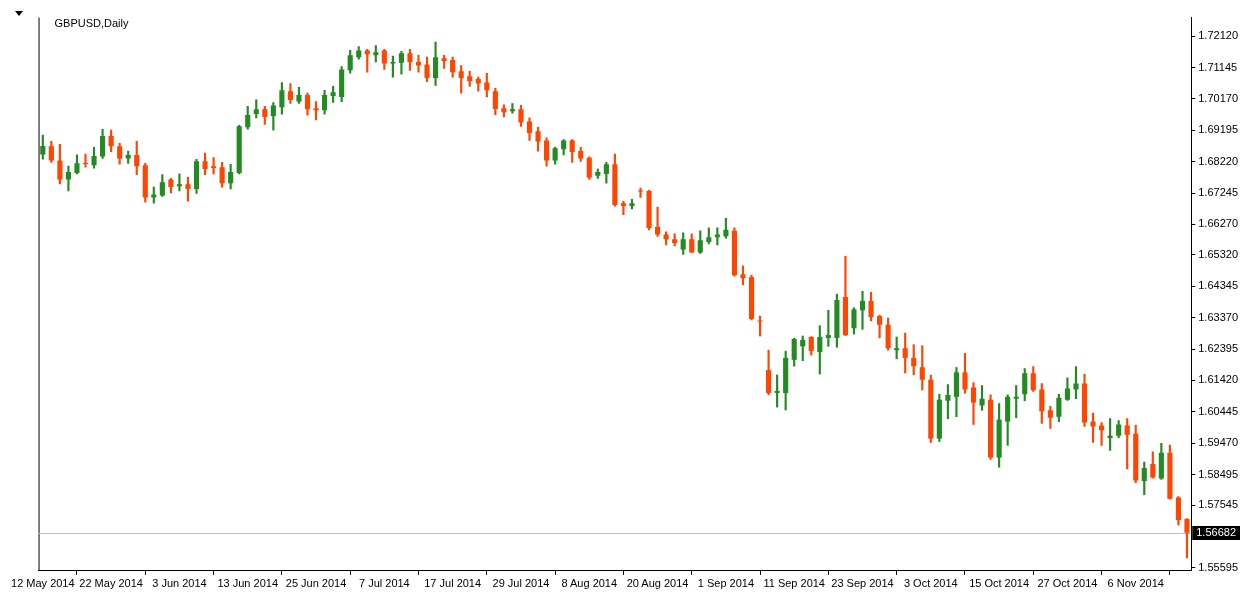 This screenshot has width=1251, height=602. What do you see at coordinates (1218, 129) in the screenshot?
I see `y-tick-label: 1.69195` at bounding box center [1218, 129].